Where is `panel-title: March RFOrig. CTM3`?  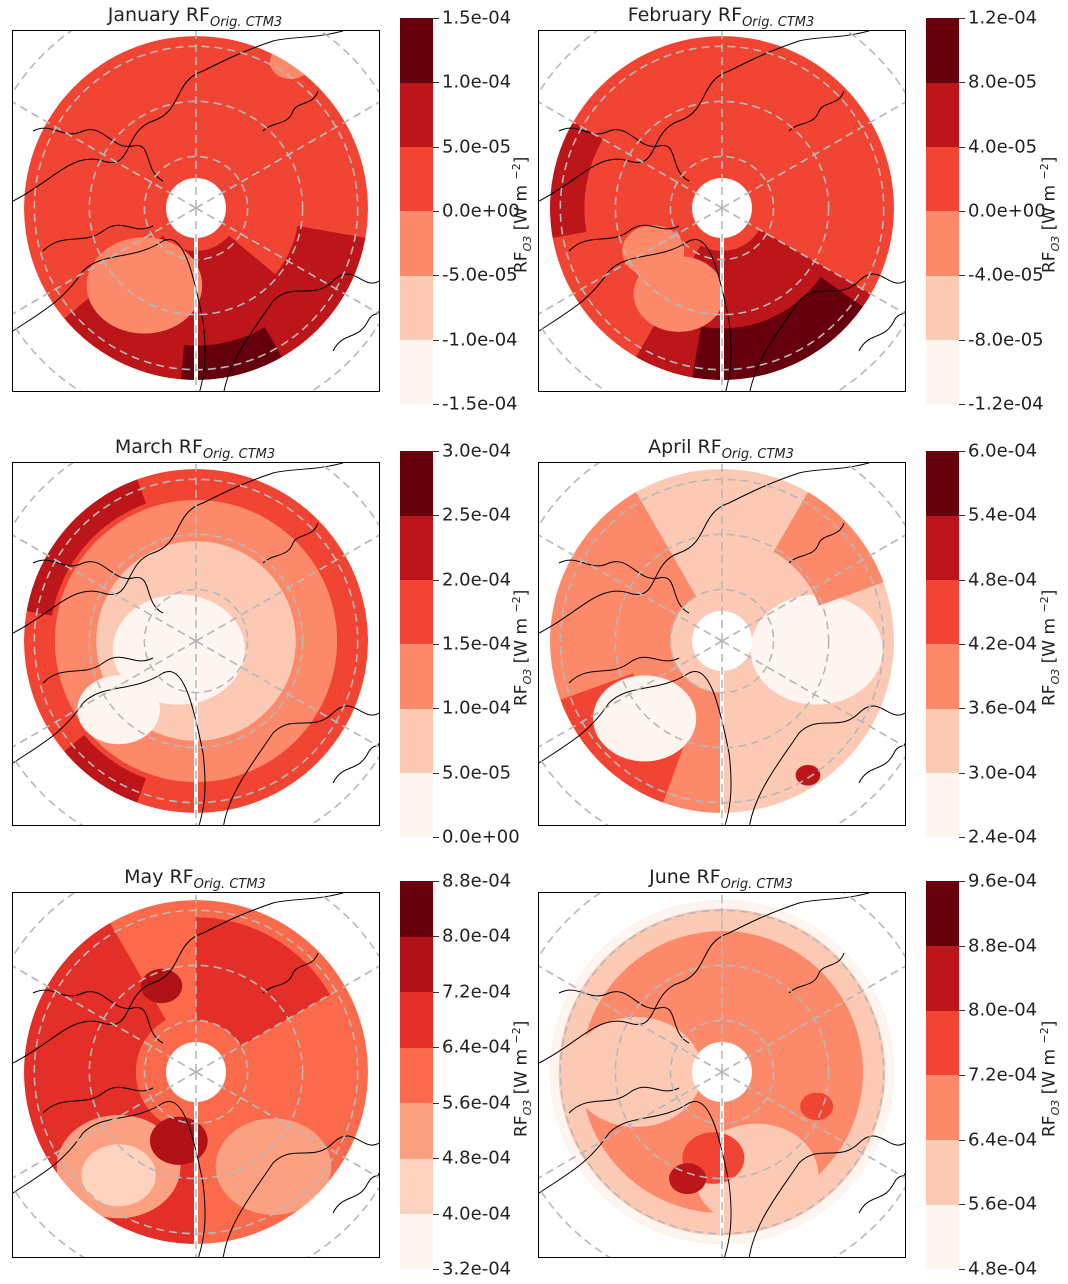
panel-title: March RFOrig. CTM3 is located at coordinates (195, 449).